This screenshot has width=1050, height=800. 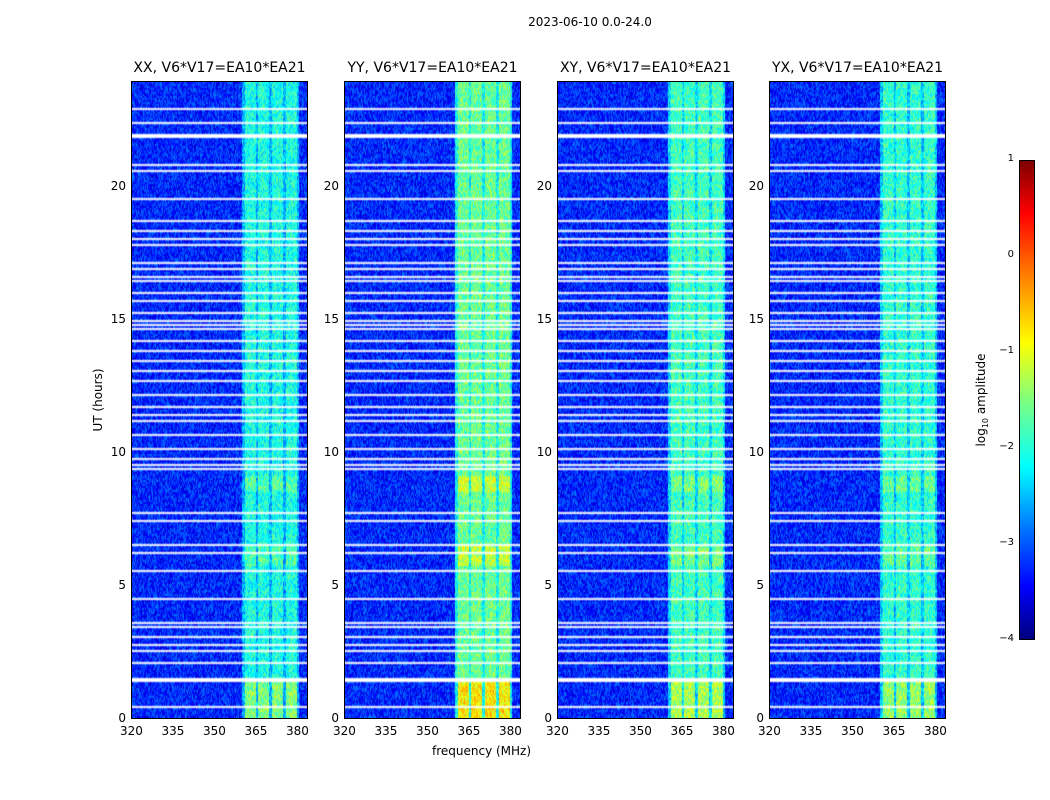 What do you see at coordinates (98, 400) in the screenshot?
I see `y-axis-label: UT (hours)` at bounding box center [98, 400].